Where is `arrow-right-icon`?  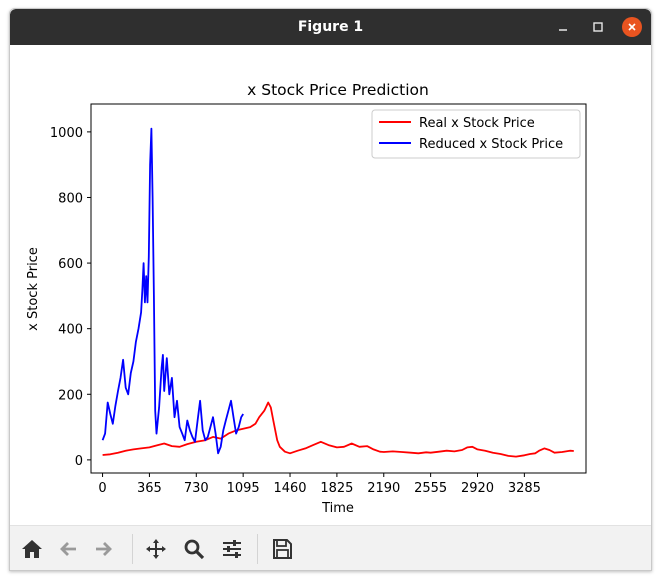 arrow-right-icon is located at coordinates (104, 549).